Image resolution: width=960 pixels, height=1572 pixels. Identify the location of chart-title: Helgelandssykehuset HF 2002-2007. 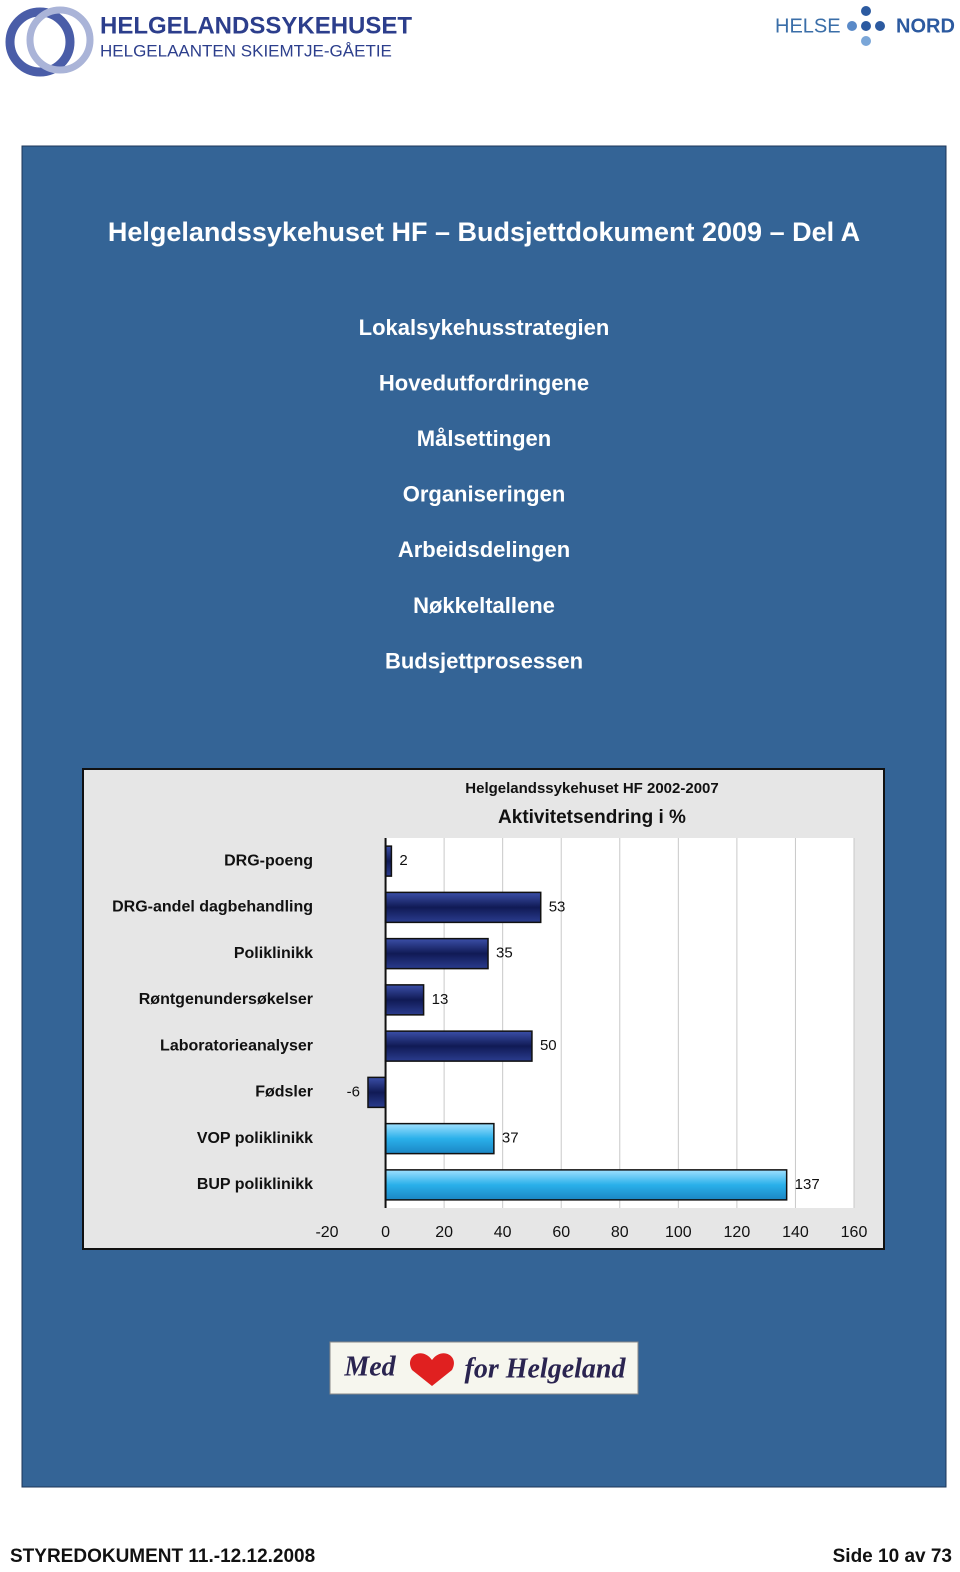
(591, 788).